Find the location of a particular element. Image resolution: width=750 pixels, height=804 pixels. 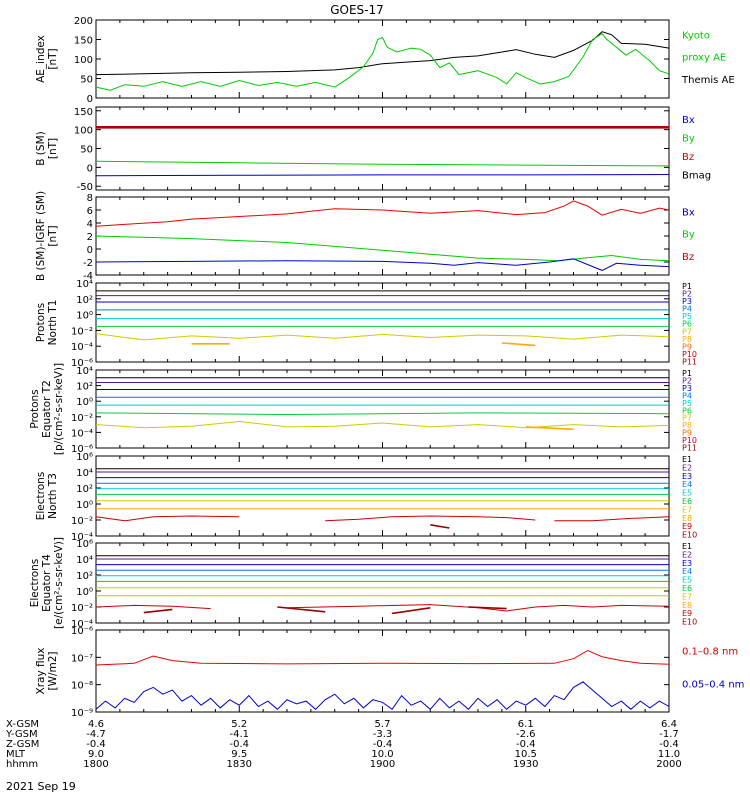

legend-item: E1 is located at coordinates (687, 459).